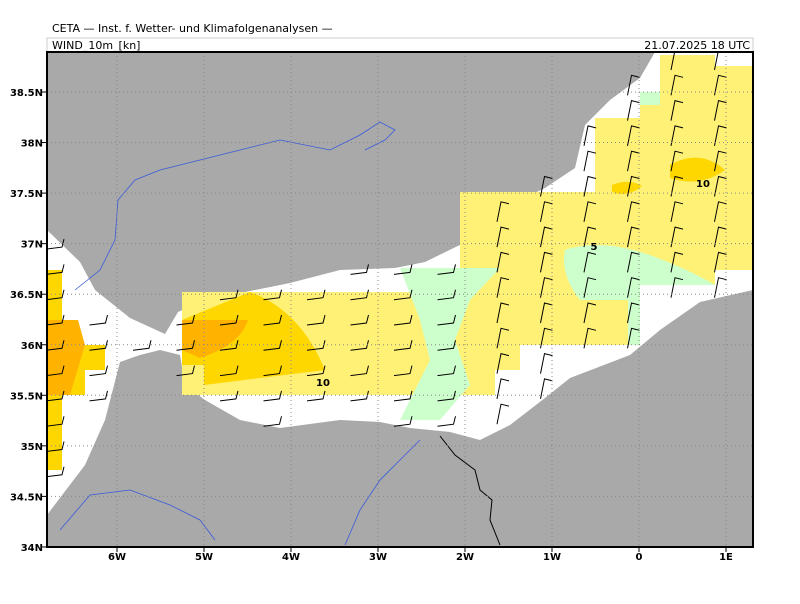 The width and height of the screenshot is (800, 604). Describe the element at coordinates (26, 93) in the screenshot. I see `lat-label: 38.5N` at that location.